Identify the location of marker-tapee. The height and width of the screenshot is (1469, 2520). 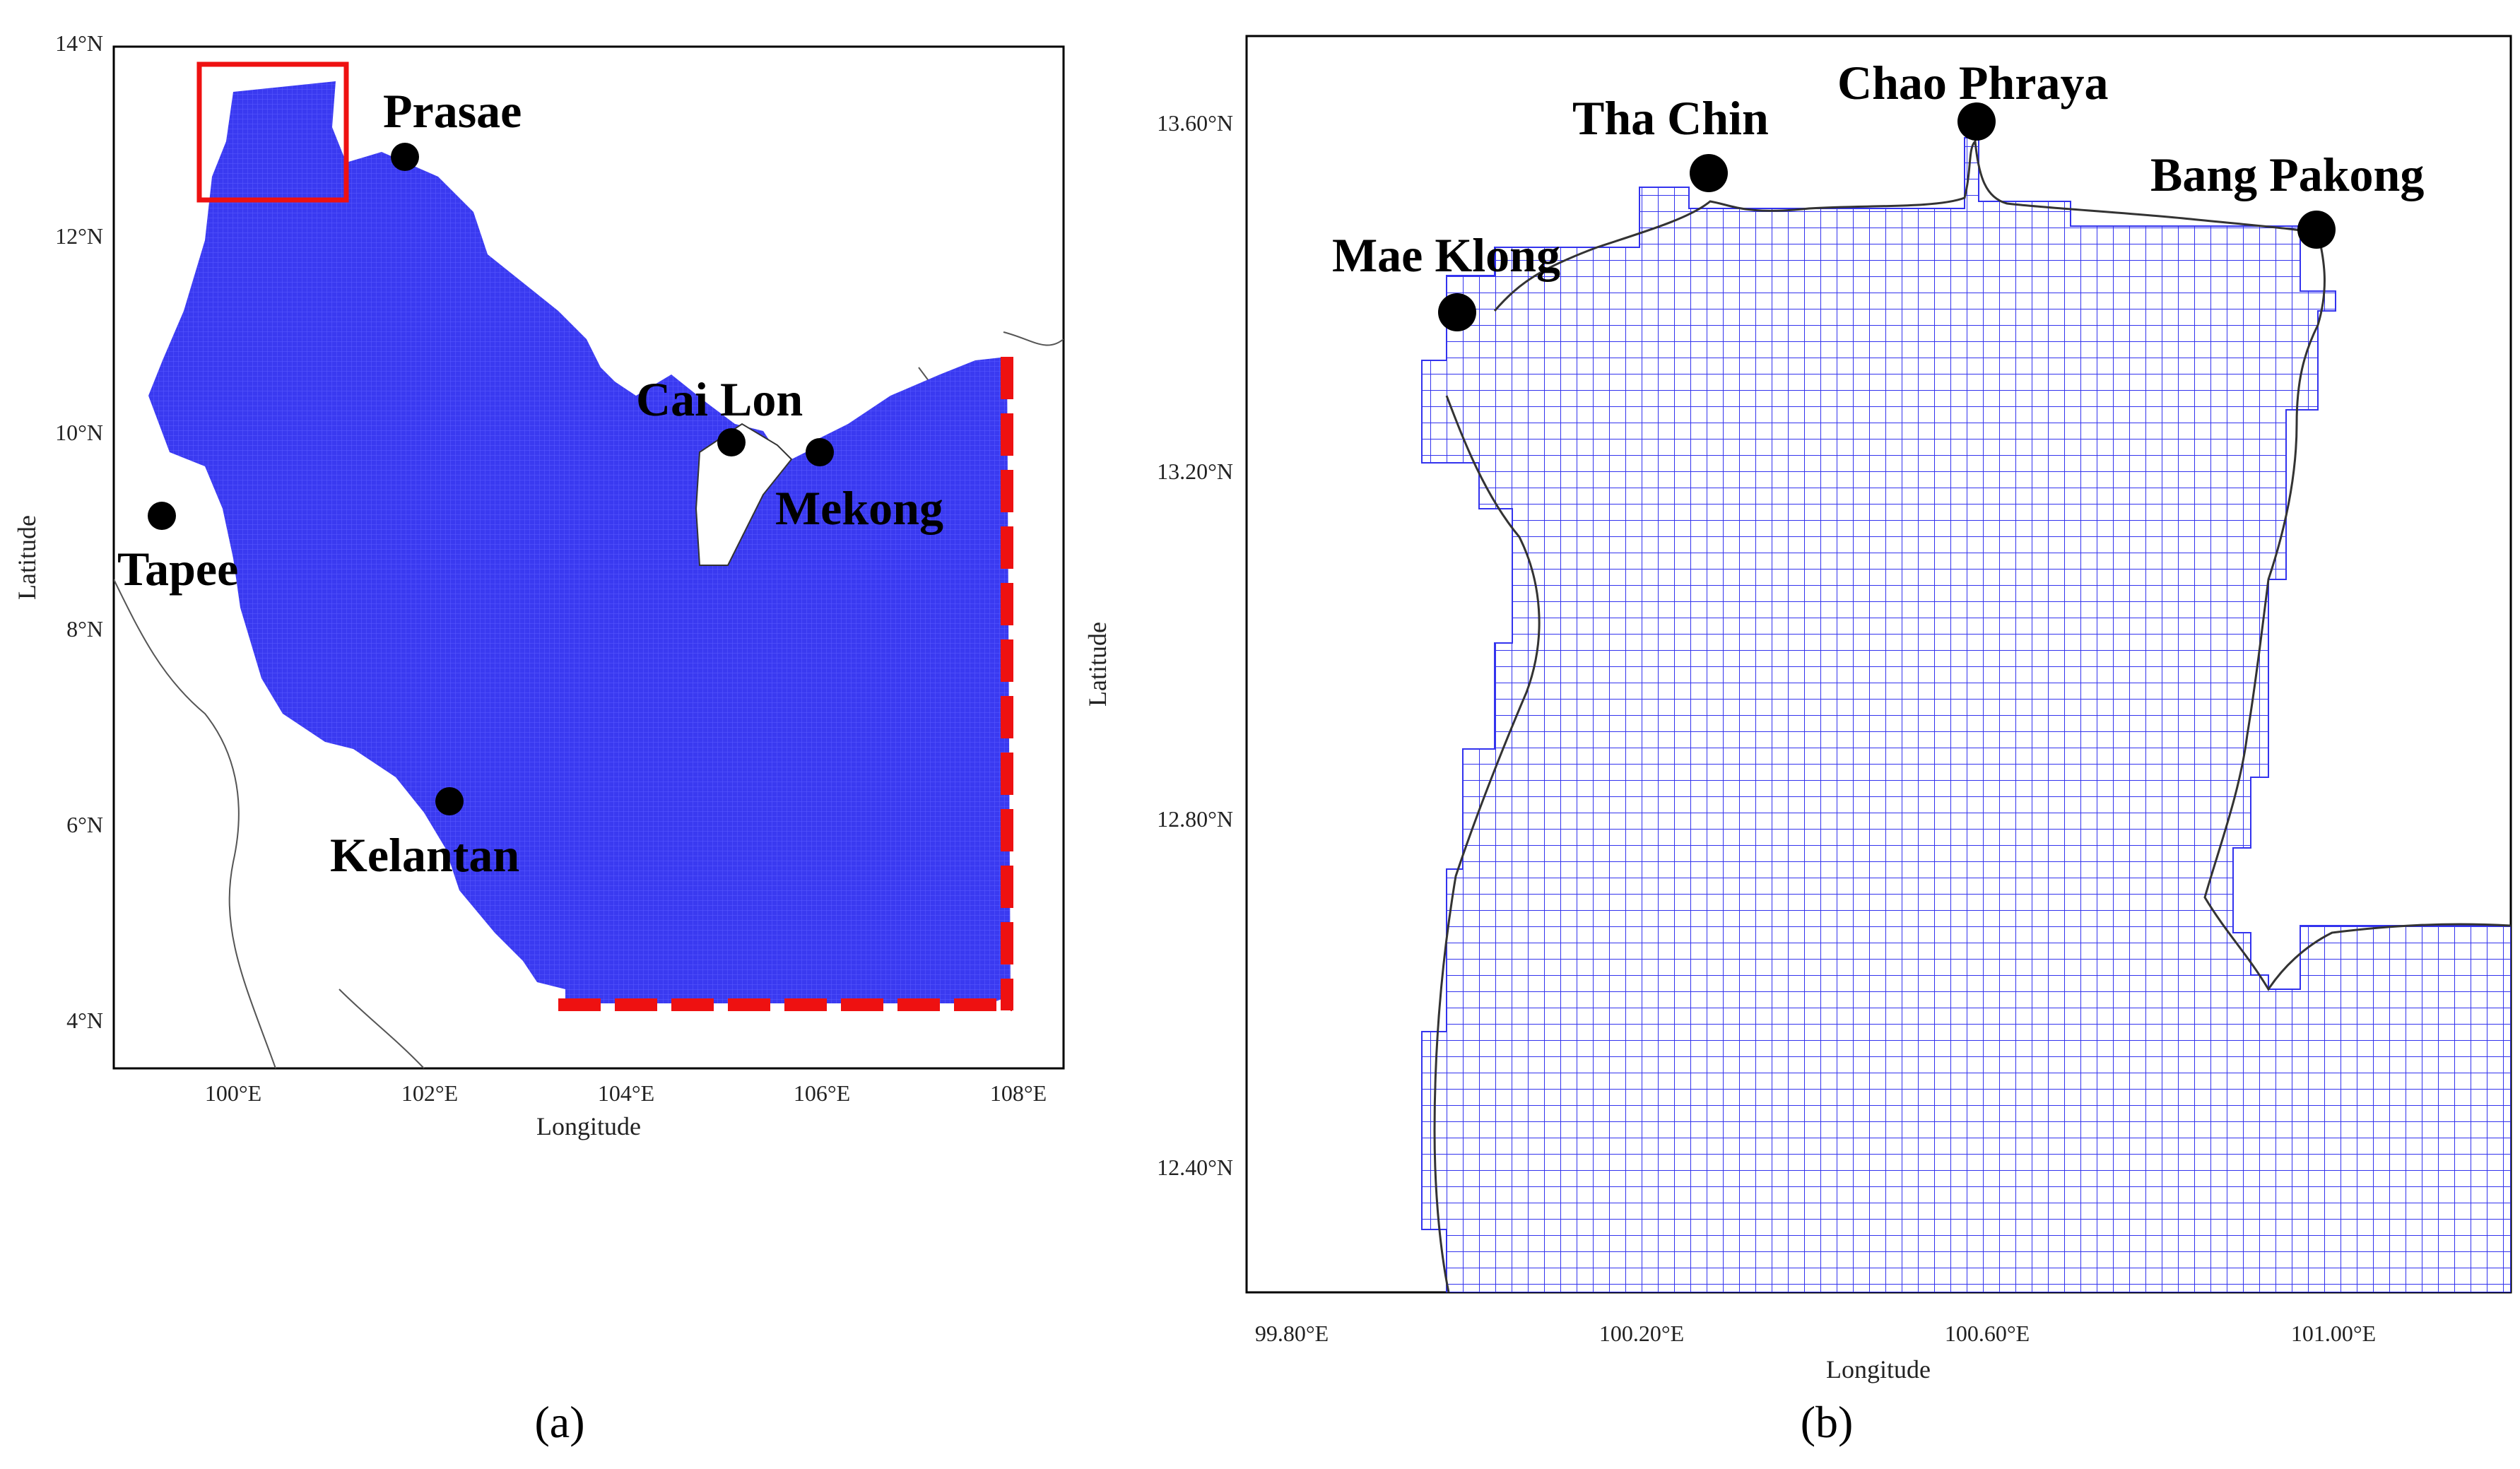
(162, 516).